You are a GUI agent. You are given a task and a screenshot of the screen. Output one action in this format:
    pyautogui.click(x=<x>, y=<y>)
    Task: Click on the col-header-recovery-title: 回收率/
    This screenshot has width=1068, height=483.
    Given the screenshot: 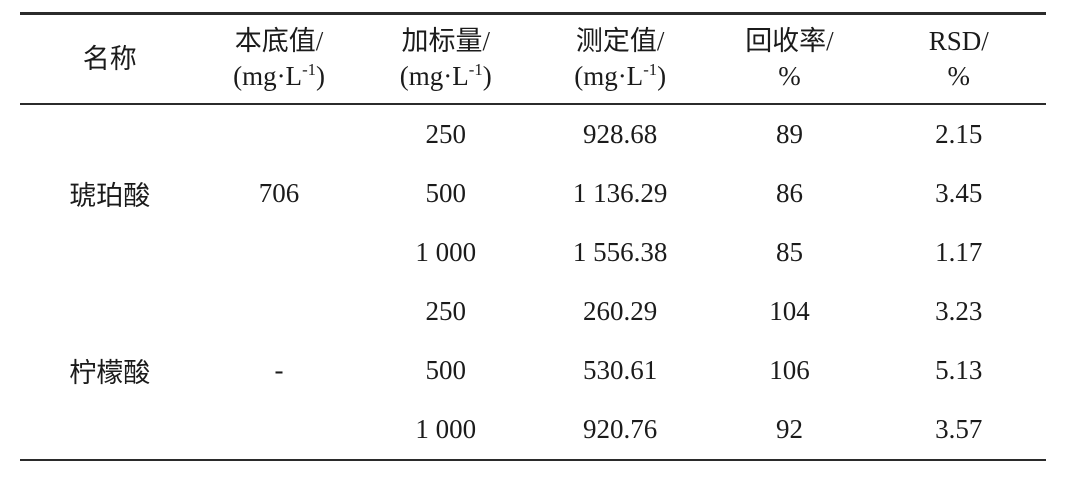 What is the action you would take?
    pyautogui.click(x=789, y=41)
    